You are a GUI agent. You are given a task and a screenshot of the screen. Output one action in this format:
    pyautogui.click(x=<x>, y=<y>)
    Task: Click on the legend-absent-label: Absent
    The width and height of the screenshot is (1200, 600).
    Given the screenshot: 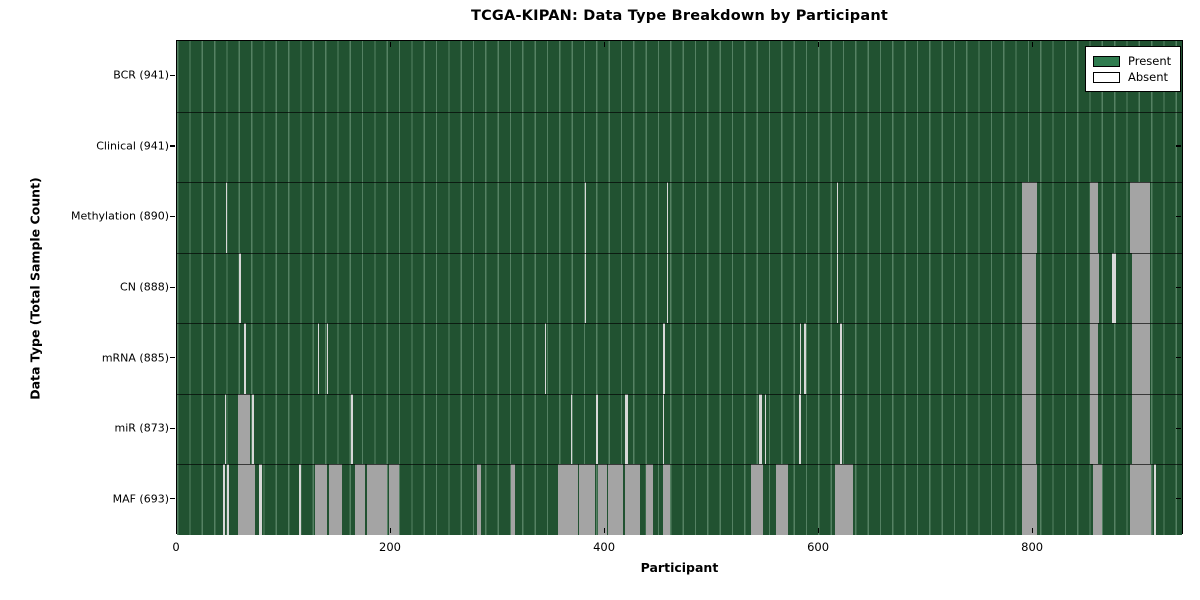 What is the action you would take?
    pyautogui.click(x=1148, y=77)
    